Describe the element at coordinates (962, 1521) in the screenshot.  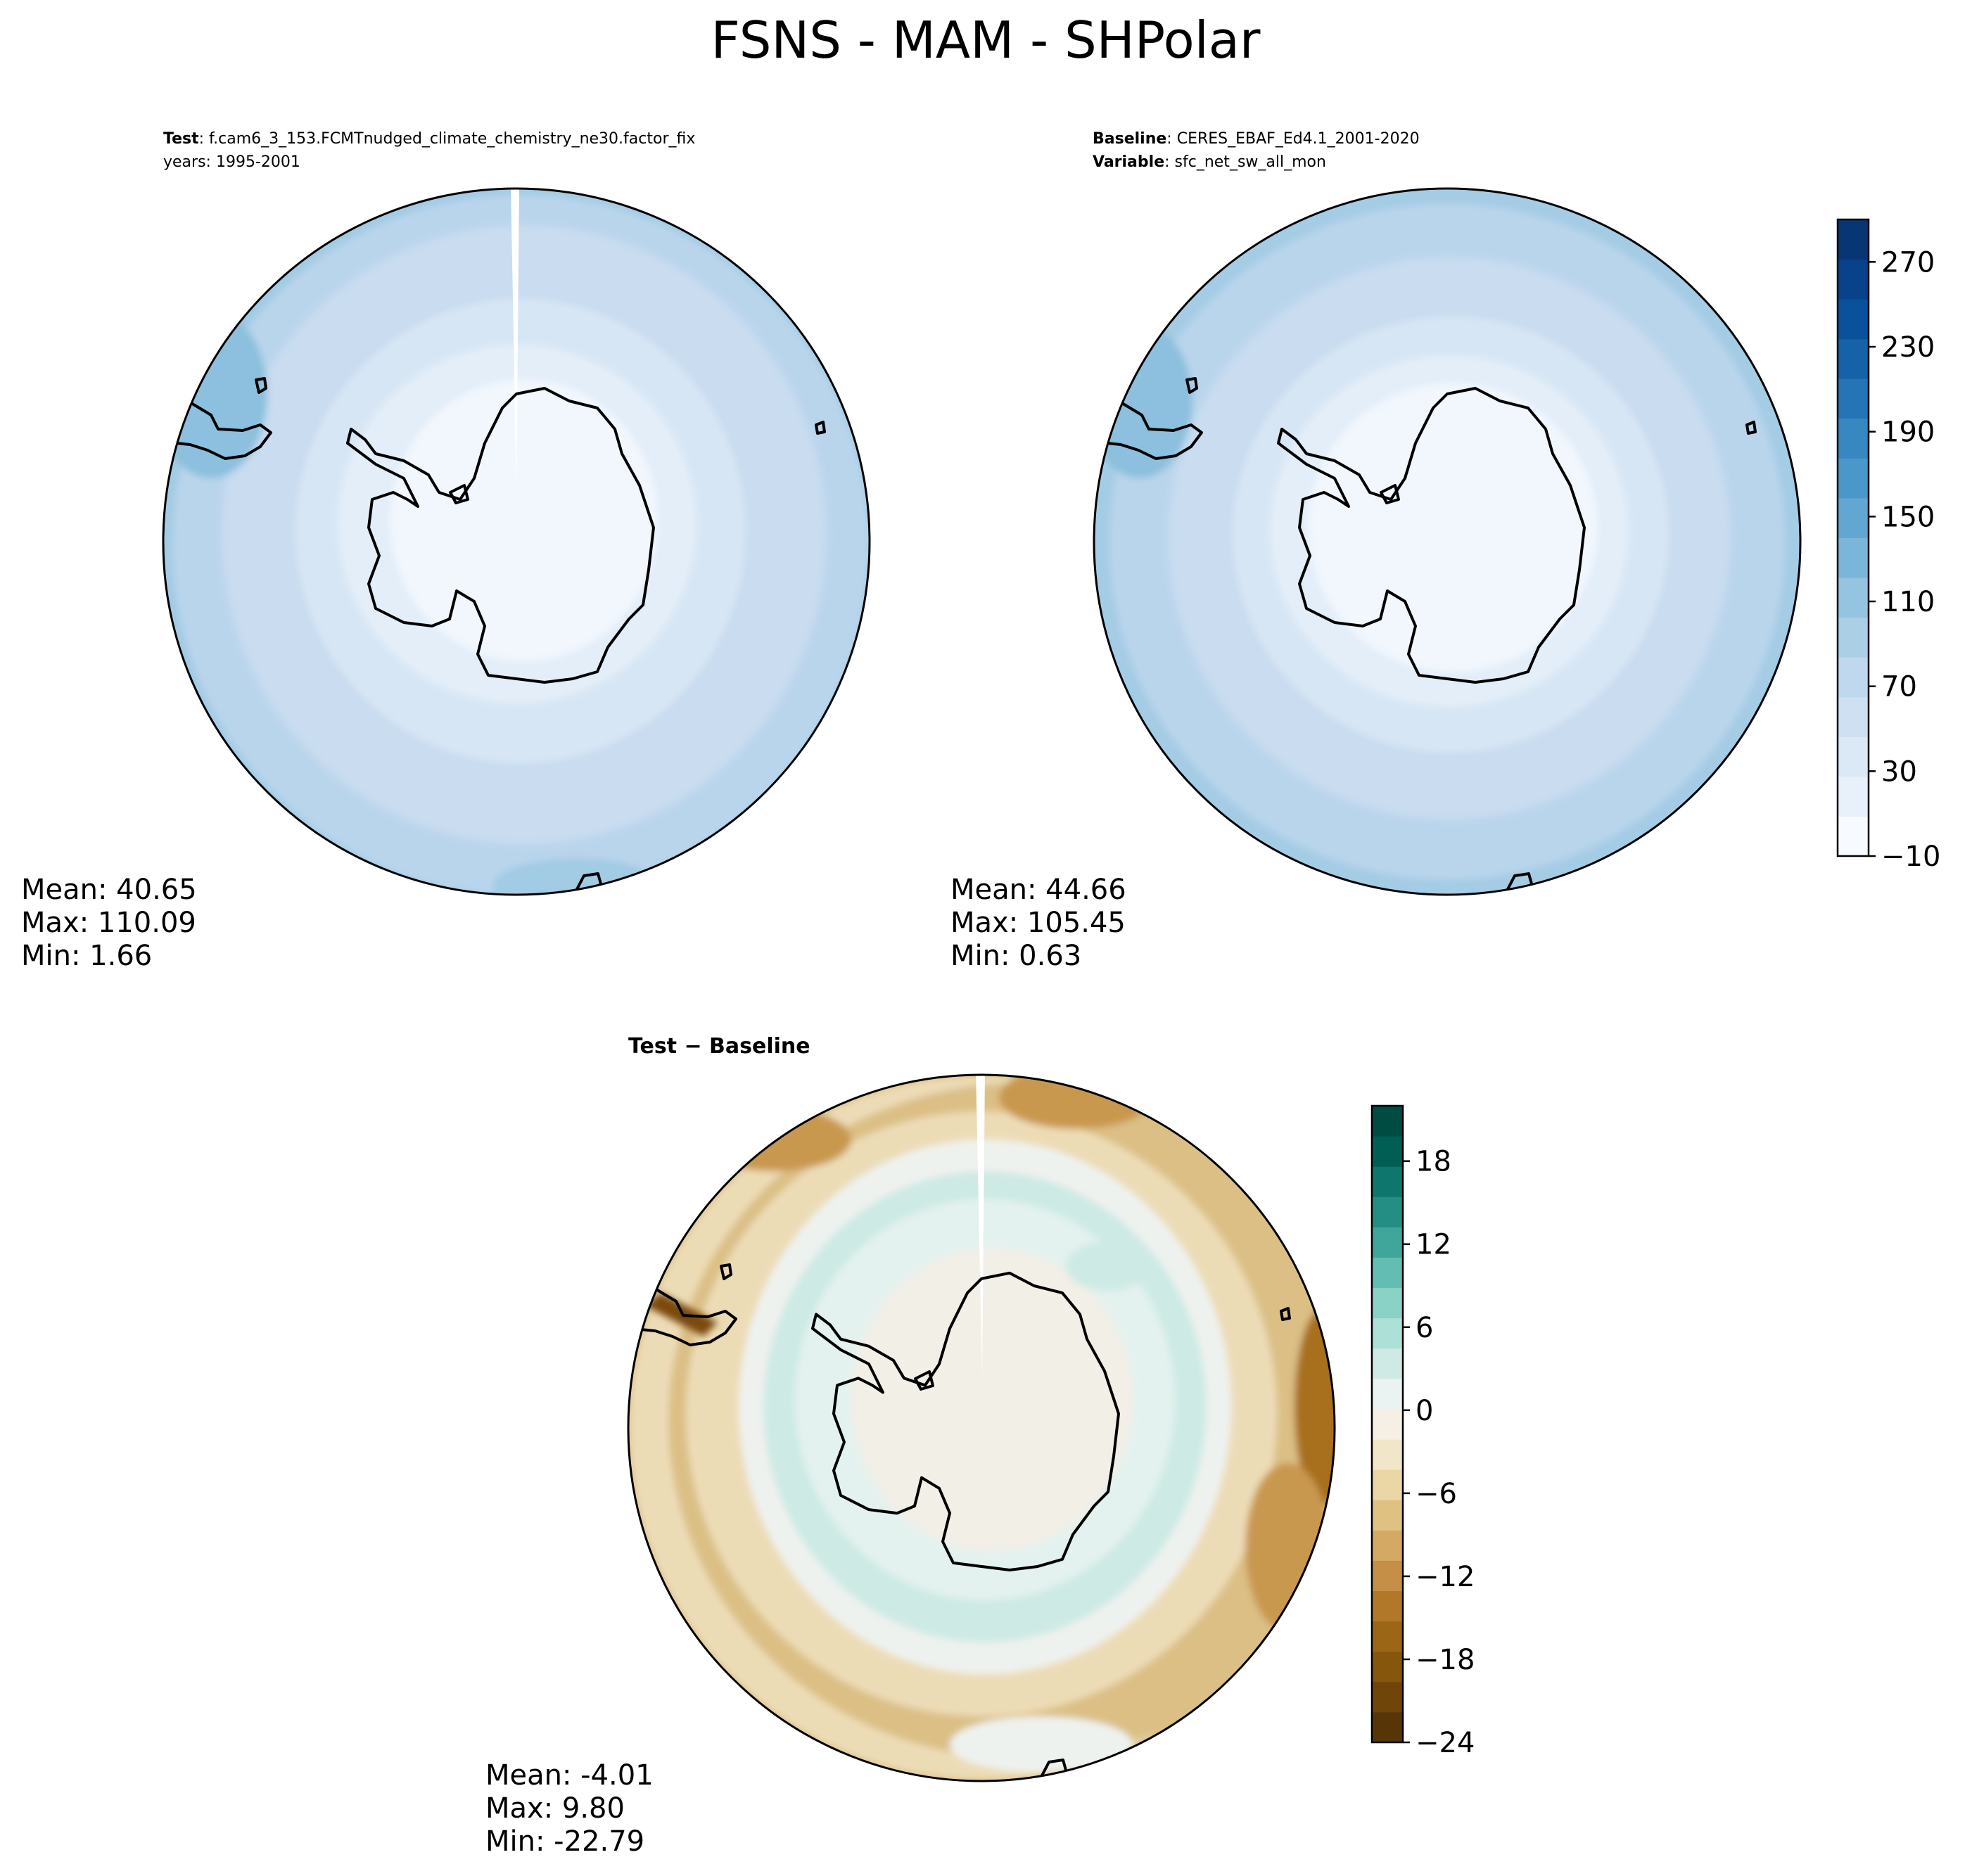
I see `difference-coastlines` at that location.